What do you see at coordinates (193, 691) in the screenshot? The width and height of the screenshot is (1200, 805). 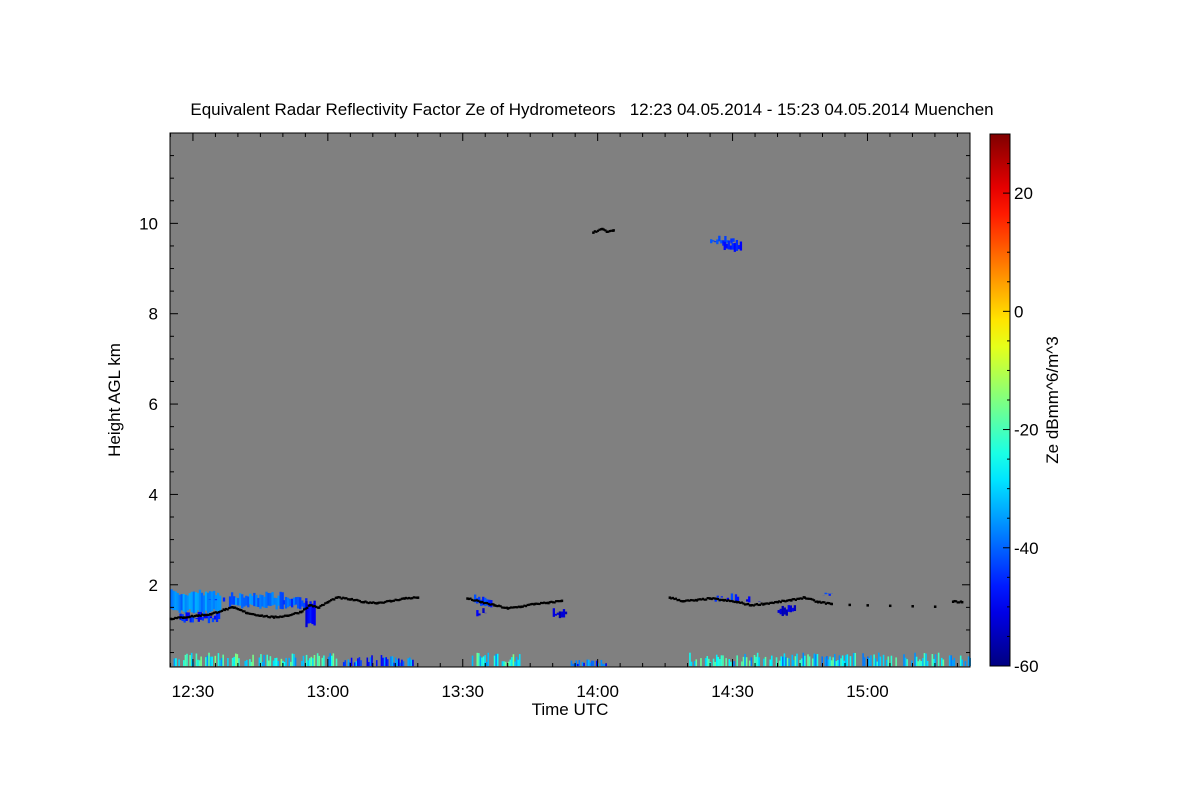 I see `x-tick-label: 12:30` at bounding box center [193, 691].